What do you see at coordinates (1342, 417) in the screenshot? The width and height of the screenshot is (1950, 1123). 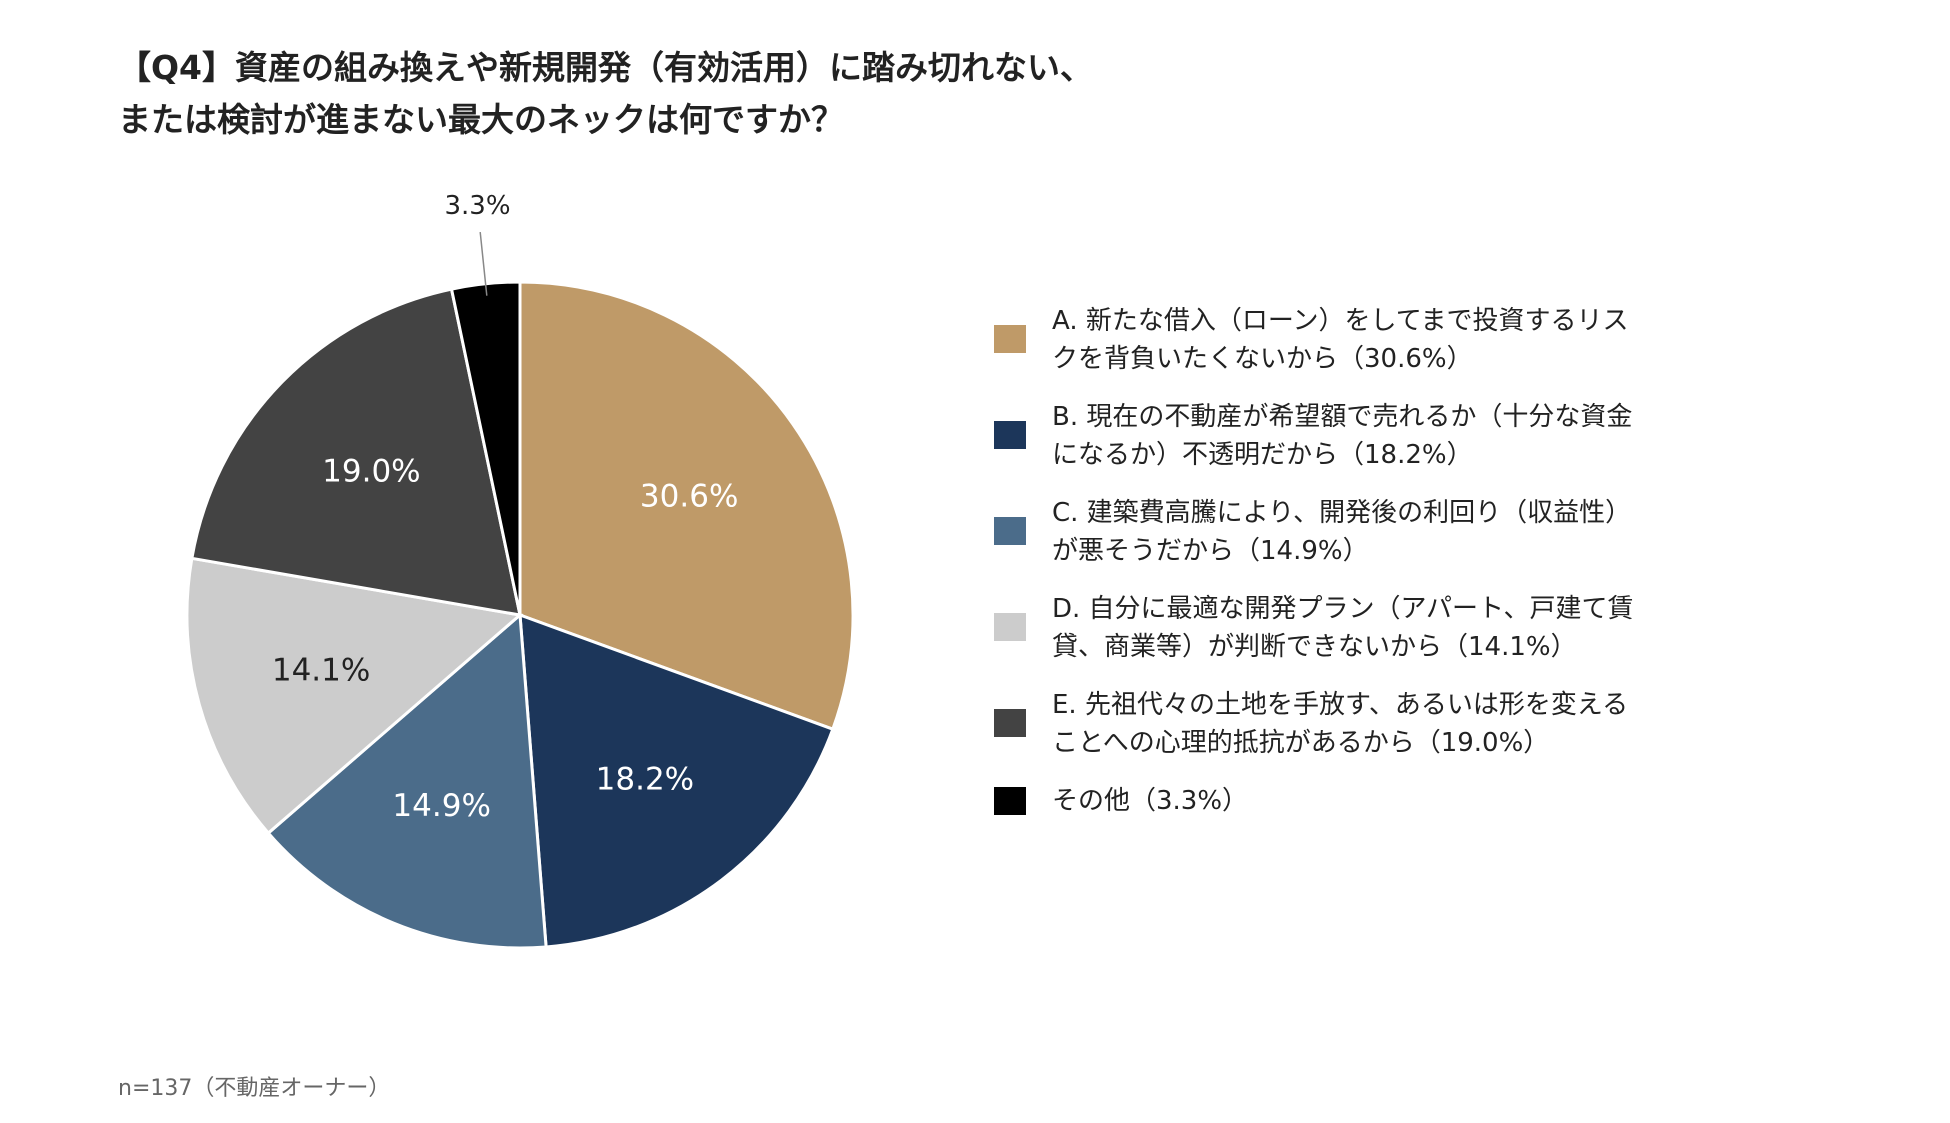 I see `legend-text-b-line1: B. 現在の不動産が希望額で売れるか（十分な資金` at bounding box center [1342, 417].